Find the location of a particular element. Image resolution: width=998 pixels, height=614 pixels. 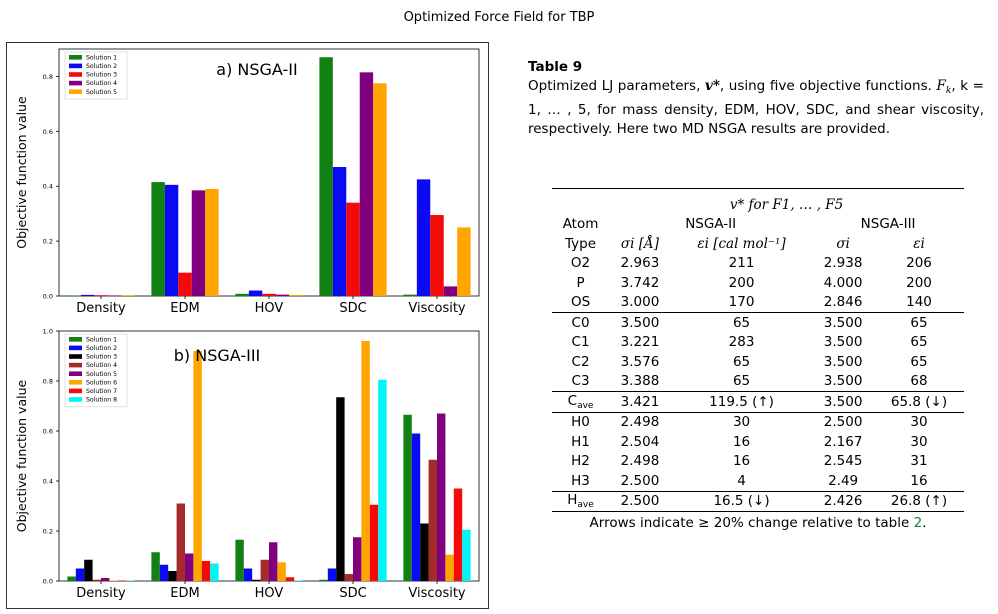

atom-cell: H2 is located at coordinates (580, 461).